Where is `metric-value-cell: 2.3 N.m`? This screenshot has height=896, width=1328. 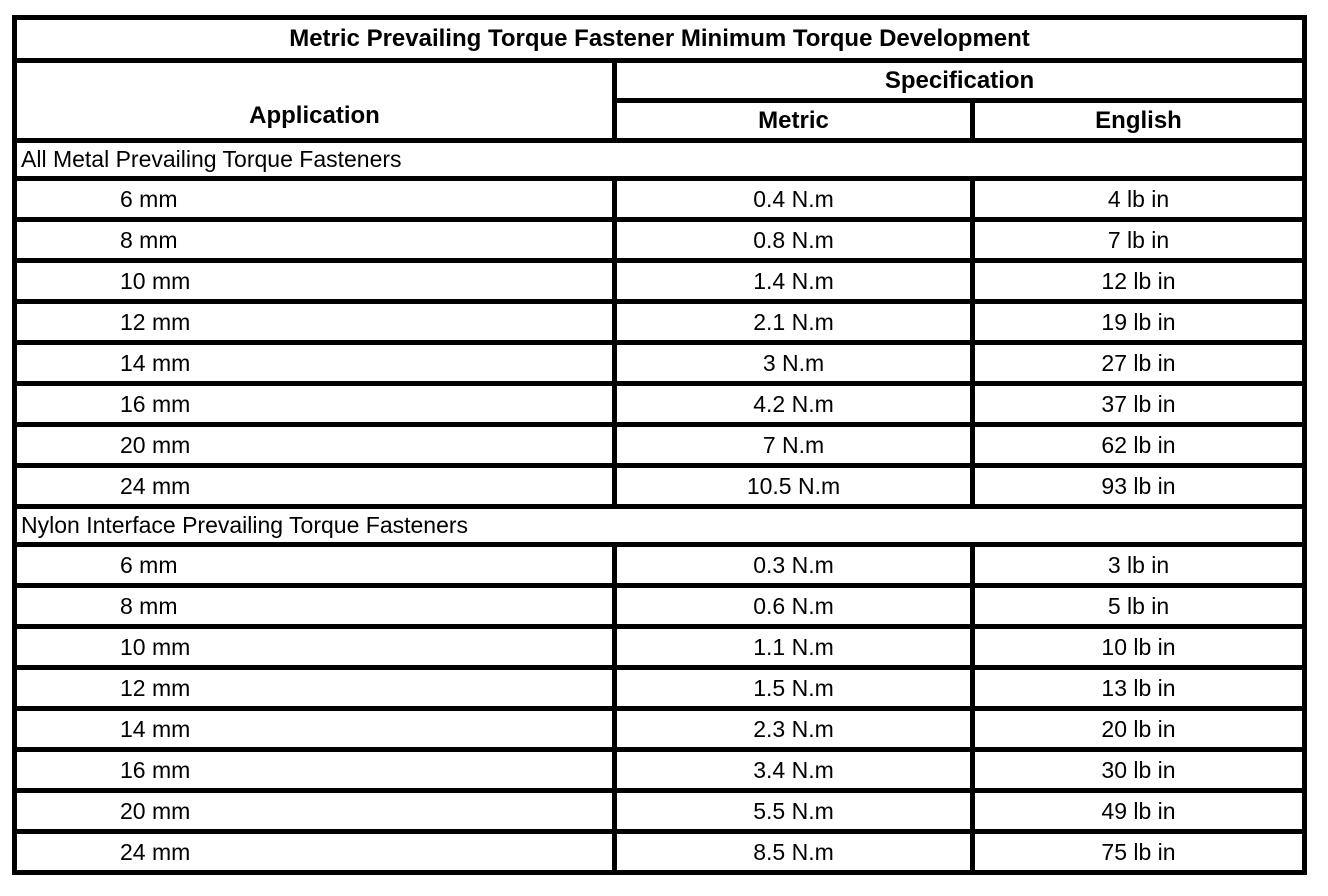 metric-value-cell: 2.3 N.m is located at coordinates (793, 729).